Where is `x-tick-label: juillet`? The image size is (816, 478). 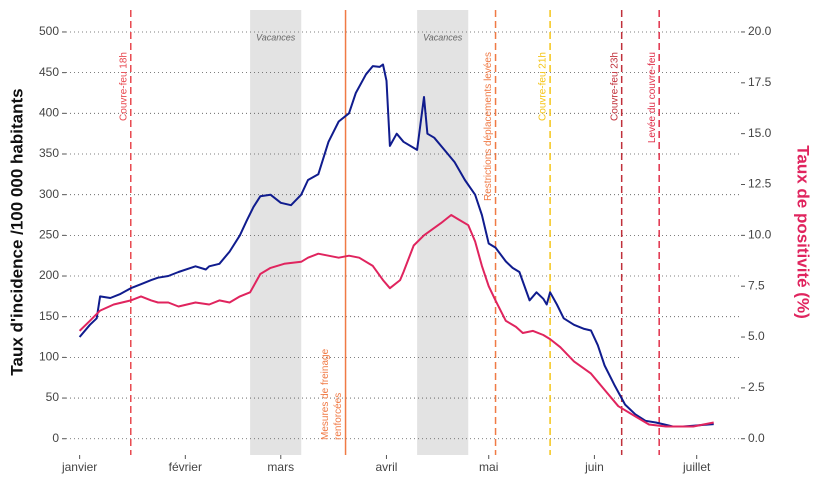
x-tick-label: juillet is located at coordinates (696, 467).